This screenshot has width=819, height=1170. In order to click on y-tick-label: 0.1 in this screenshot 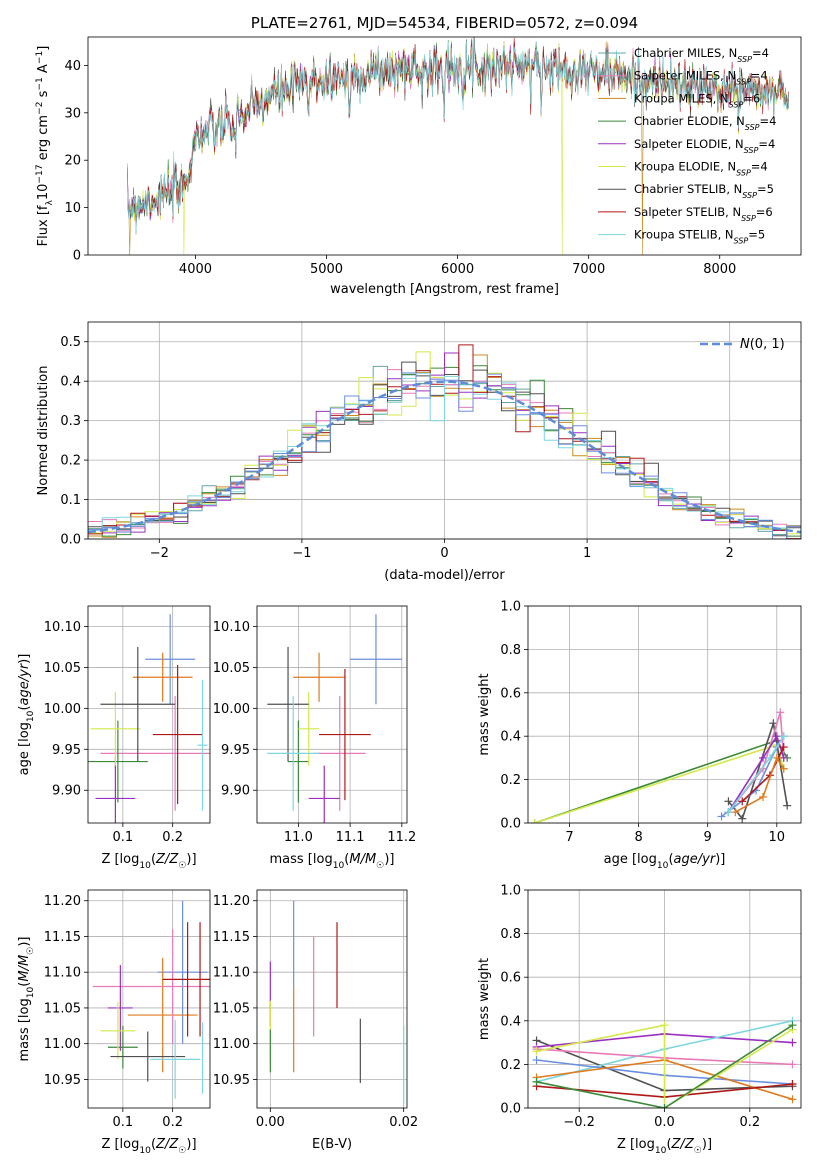, I will do `click(70, 500)`.